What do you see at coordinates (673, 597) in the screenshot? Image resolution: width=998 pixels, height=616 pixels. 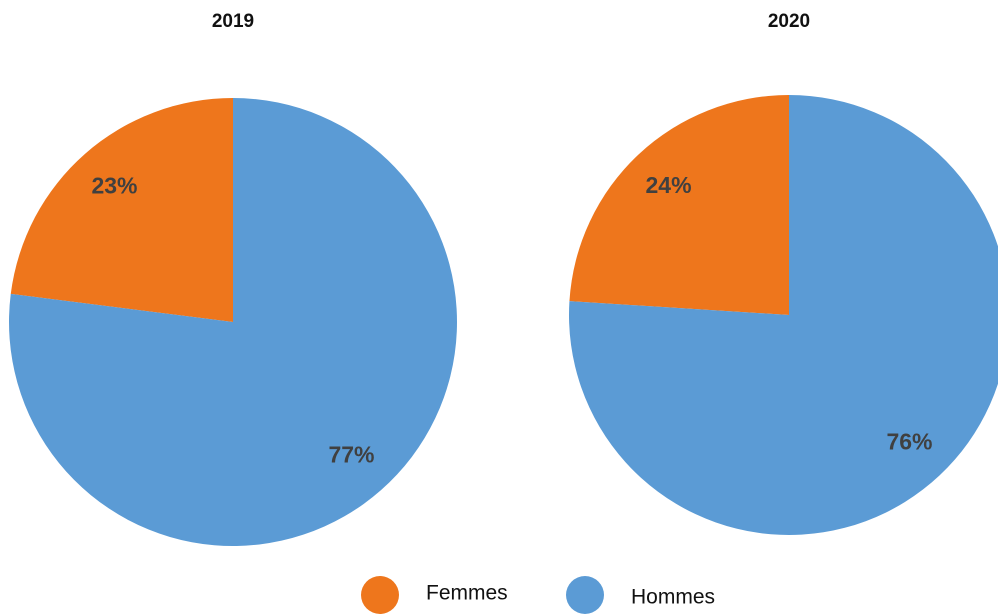 I see `legend-label: Hommes` at bounding box center [673, 597].